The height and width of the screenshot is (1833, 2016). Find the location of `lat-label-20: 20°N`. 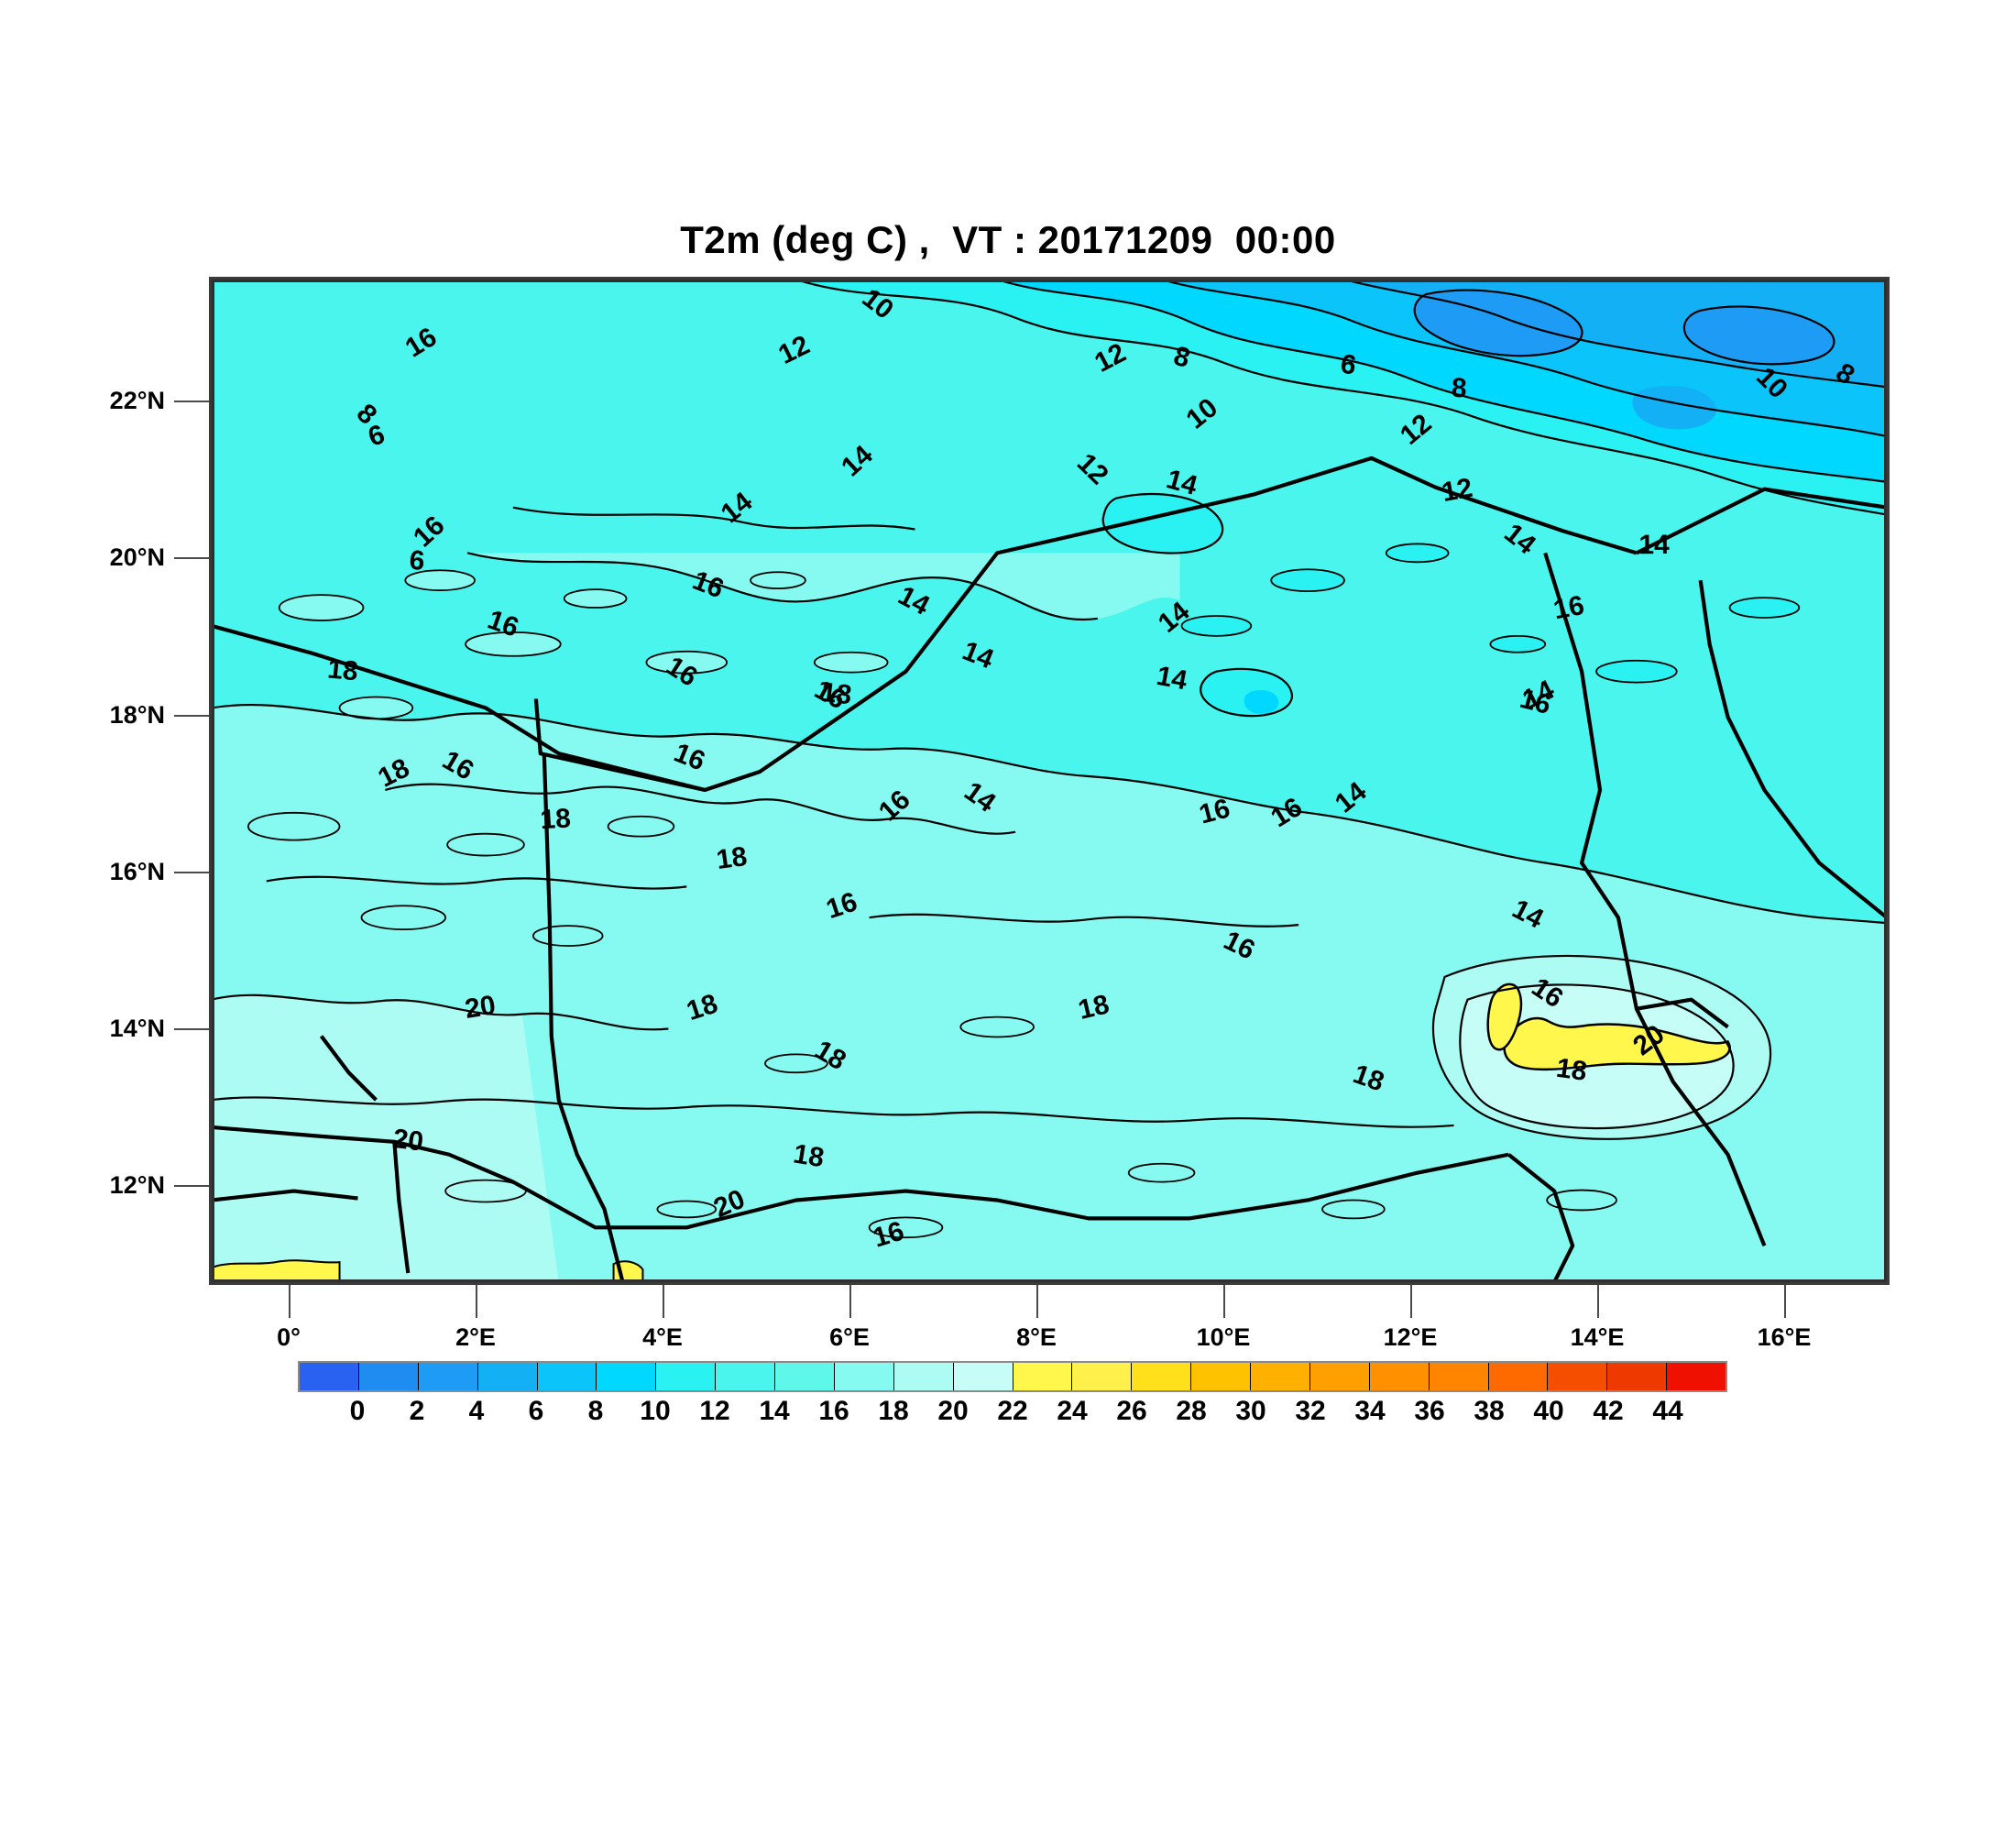

lat-label-20: 20°N is located at coordinates (137, 557).